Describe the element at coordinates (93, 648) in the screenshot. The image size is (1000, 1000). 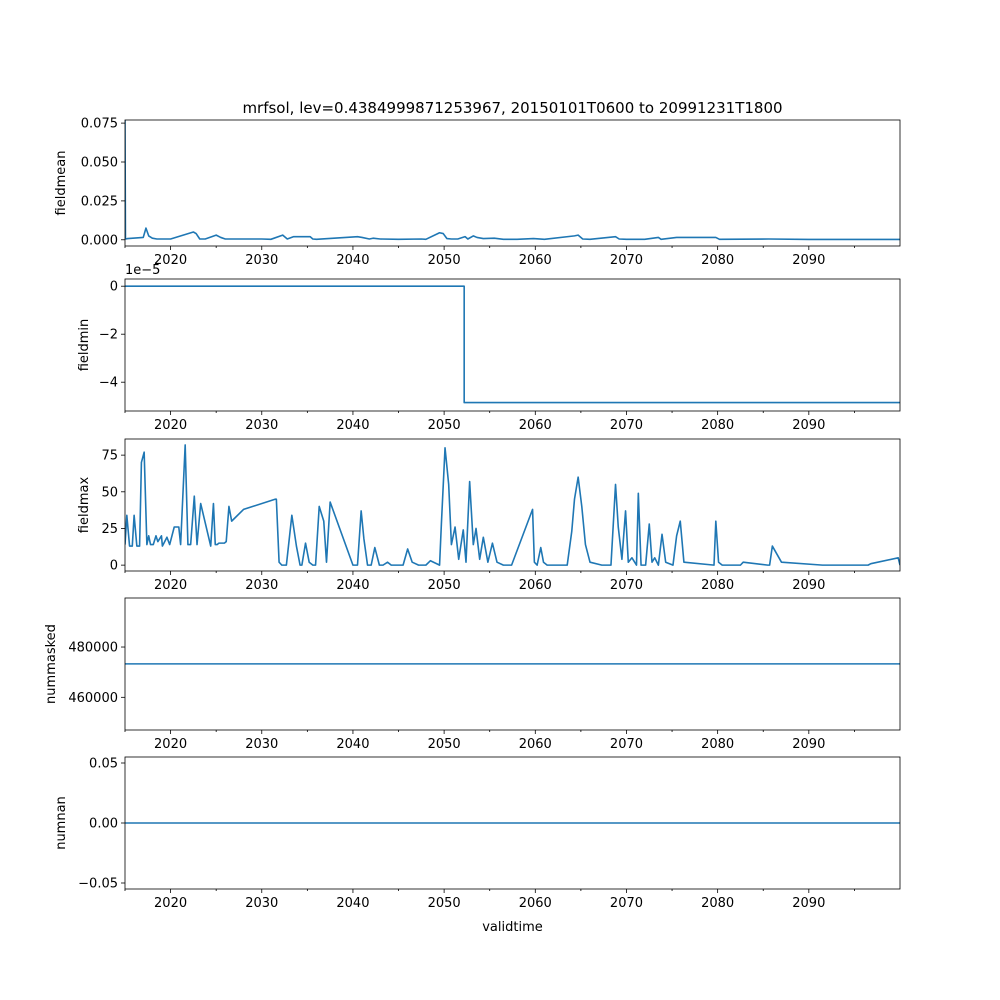
I see `y-tick-label: 480000` at that location.